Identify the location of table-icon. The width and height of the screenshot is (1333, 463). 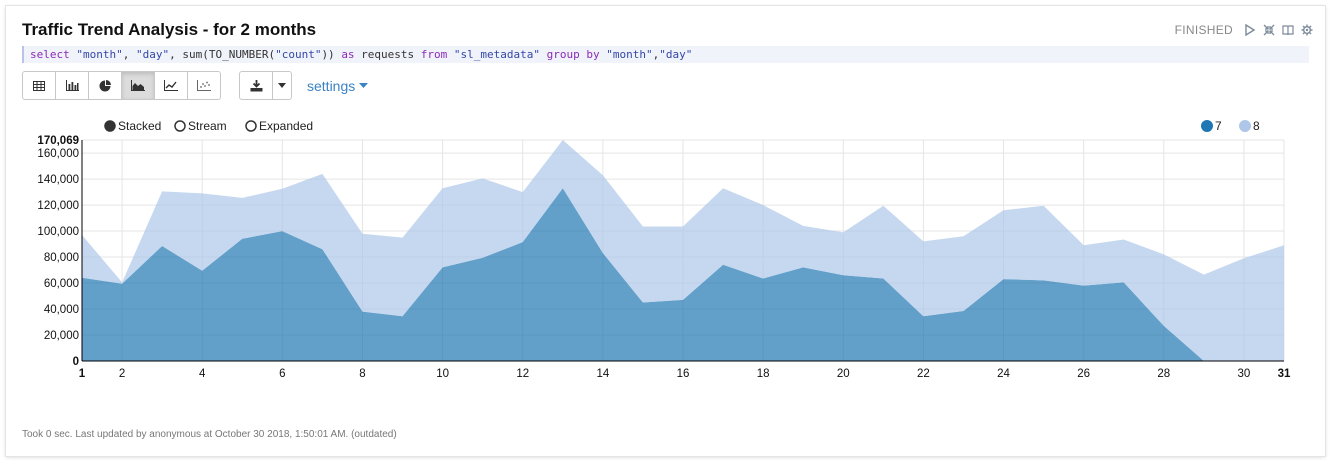
(39, 85).